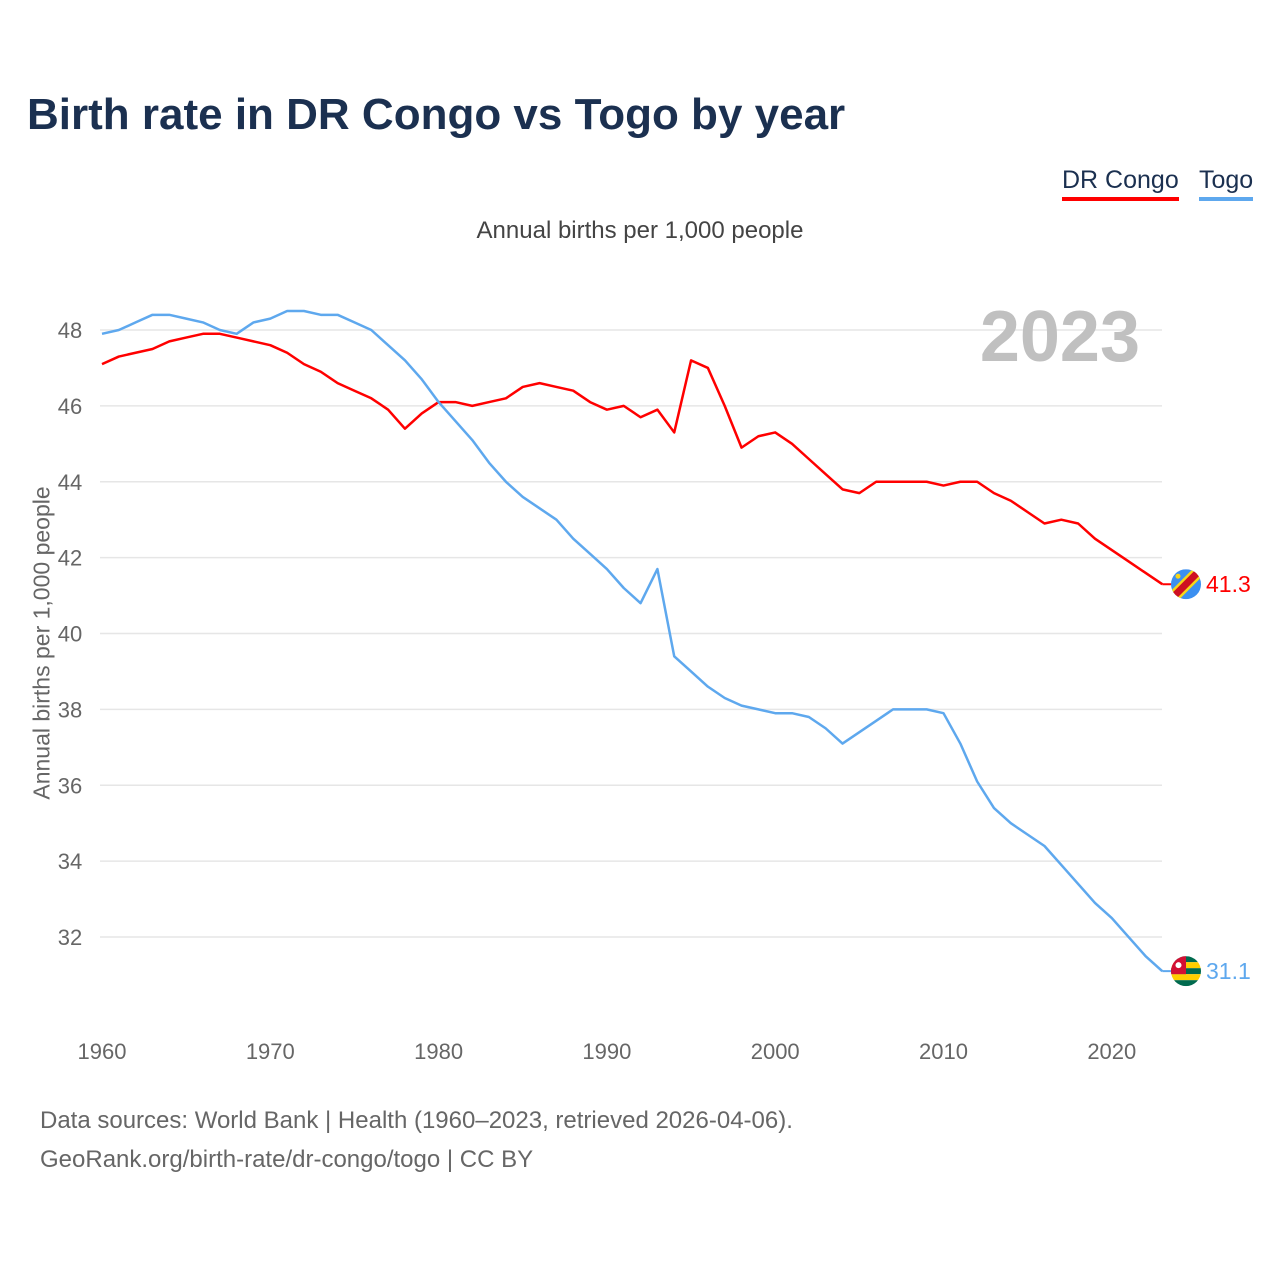 This screenshot has width=1280, height=1280. Describe the element at coordinates (436, 114) in the screenshot. I see `chart-title: Birth rate in DR Congo vs Togo by year` at that location.